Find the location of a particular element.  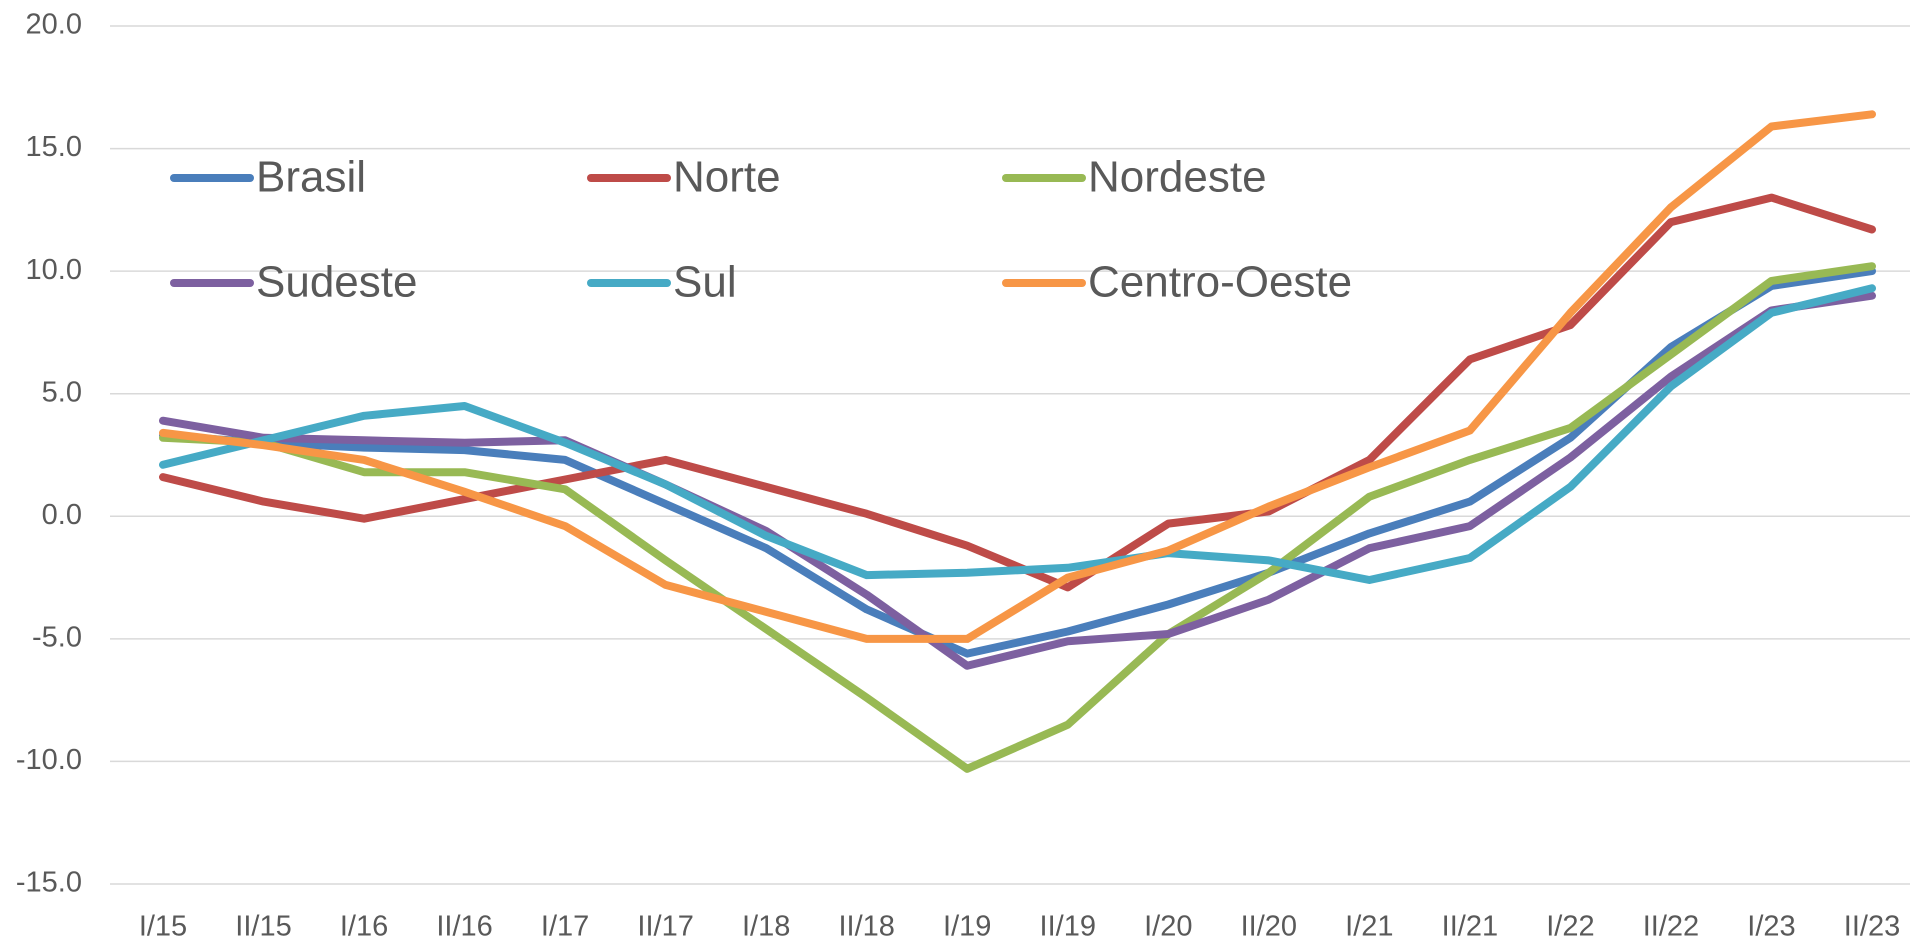

x-tick-label: II/16 is located at coordinates (464, 927).